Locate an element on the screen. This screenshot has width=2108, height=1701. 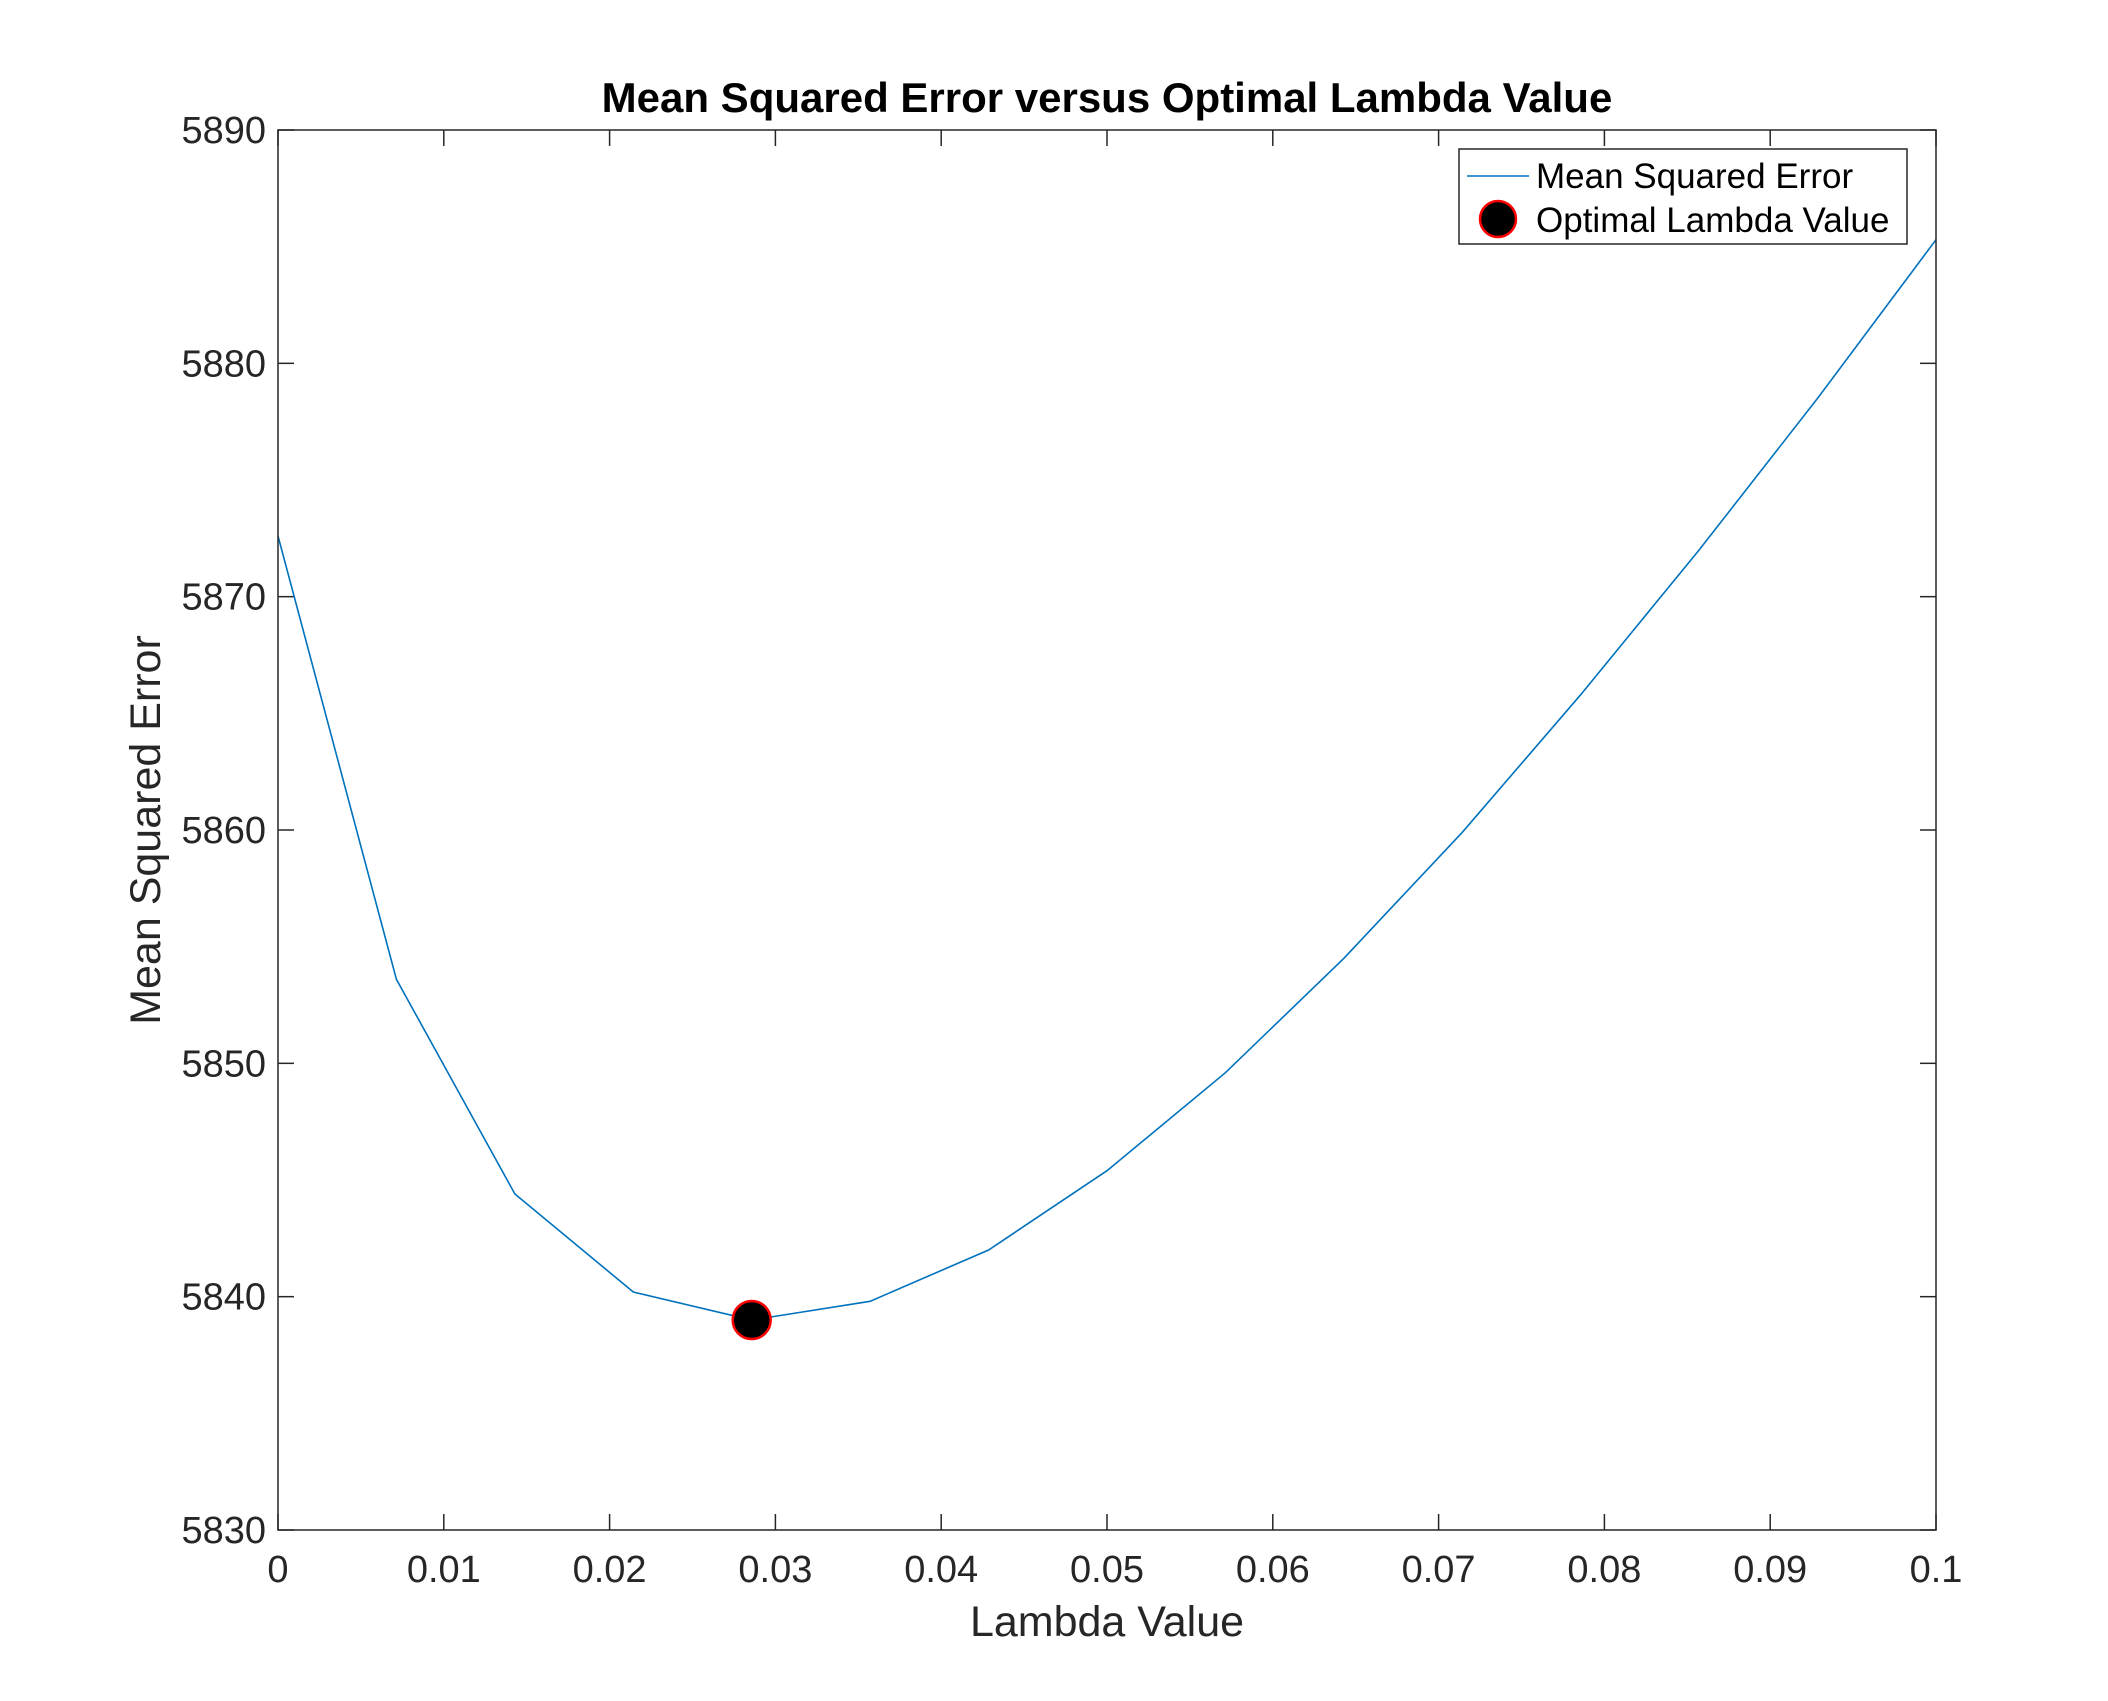
x-axis-label: Lambda Value is located at coordinates (1107, 1622).